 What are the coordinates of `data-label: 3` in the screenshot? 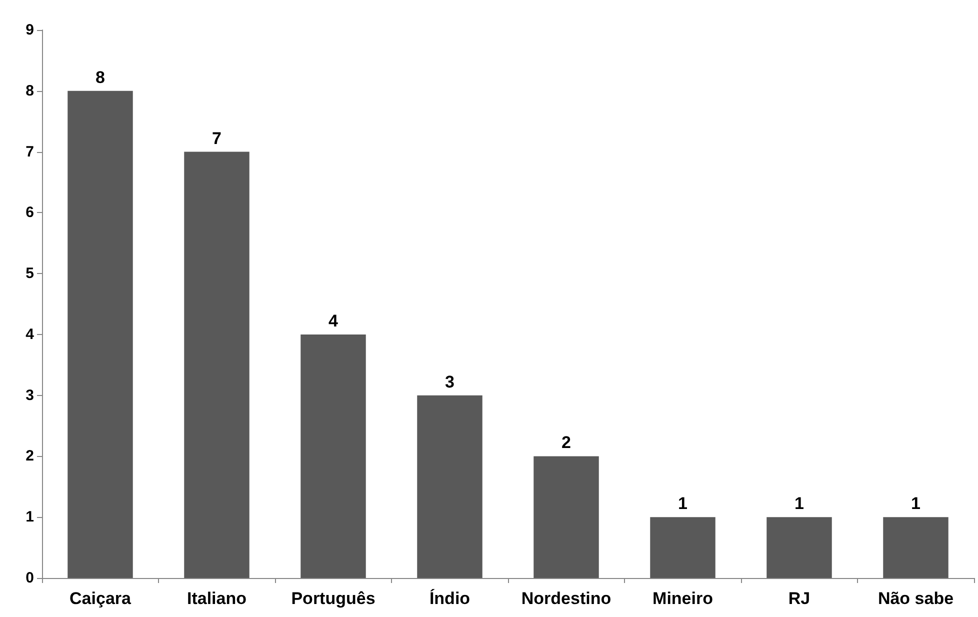 It's located at (449, 382).